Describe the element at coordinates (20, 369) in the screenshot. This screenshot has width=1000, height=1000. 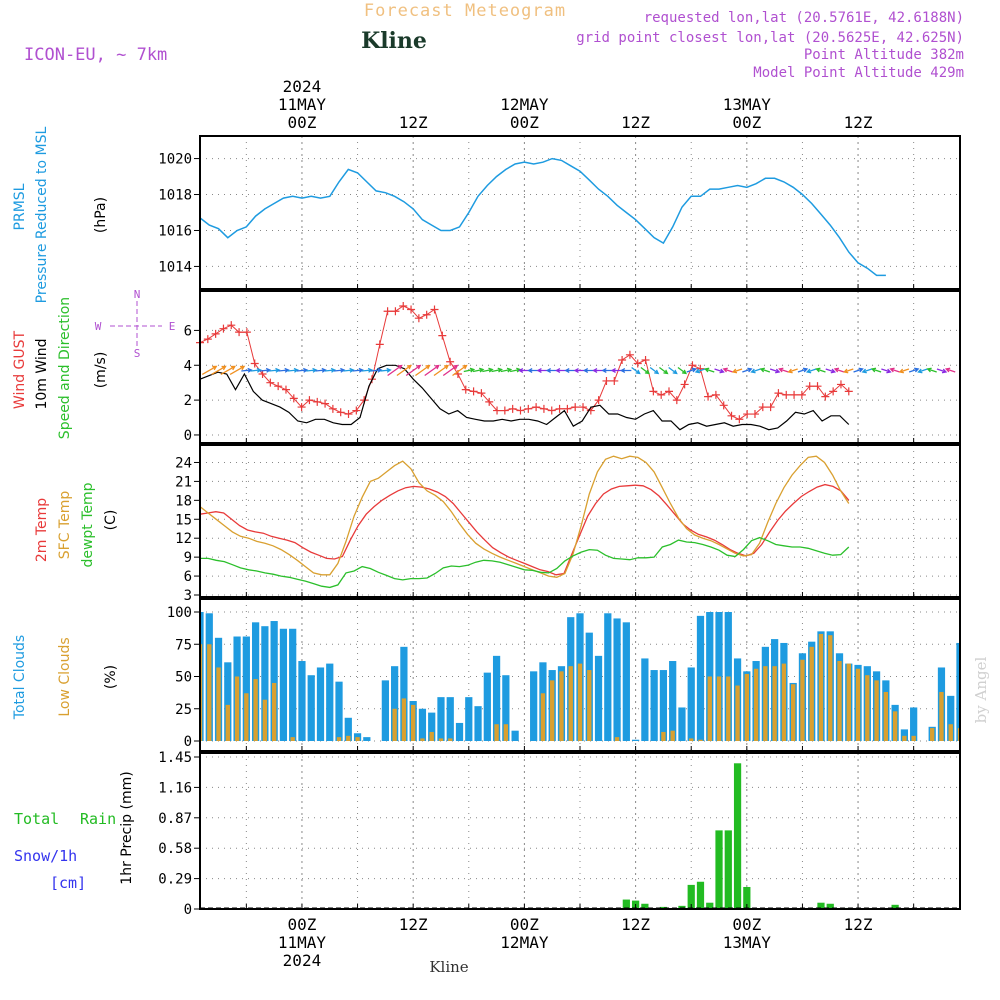
I see `wind-gust-label: Wind GUST` at that location.